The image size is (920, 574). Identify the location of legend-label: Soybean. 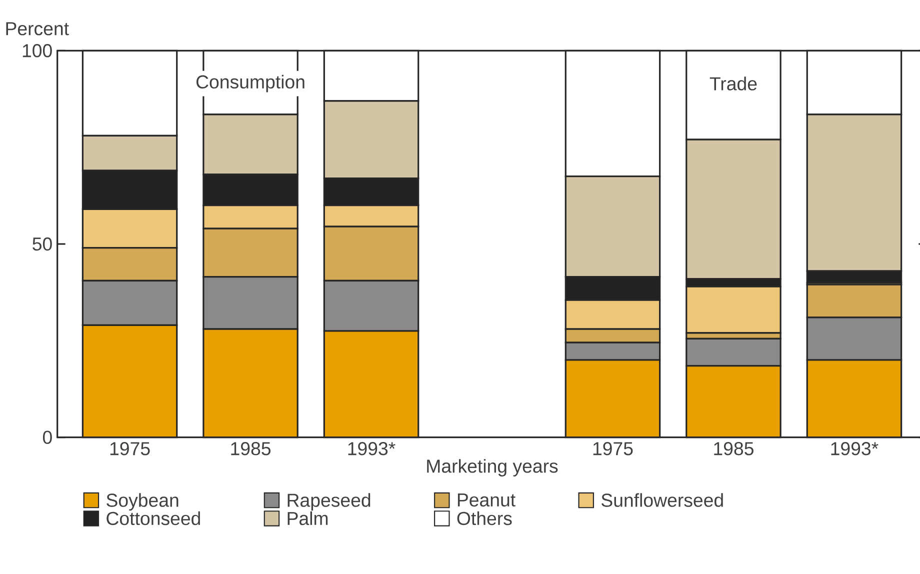
(142, 502).